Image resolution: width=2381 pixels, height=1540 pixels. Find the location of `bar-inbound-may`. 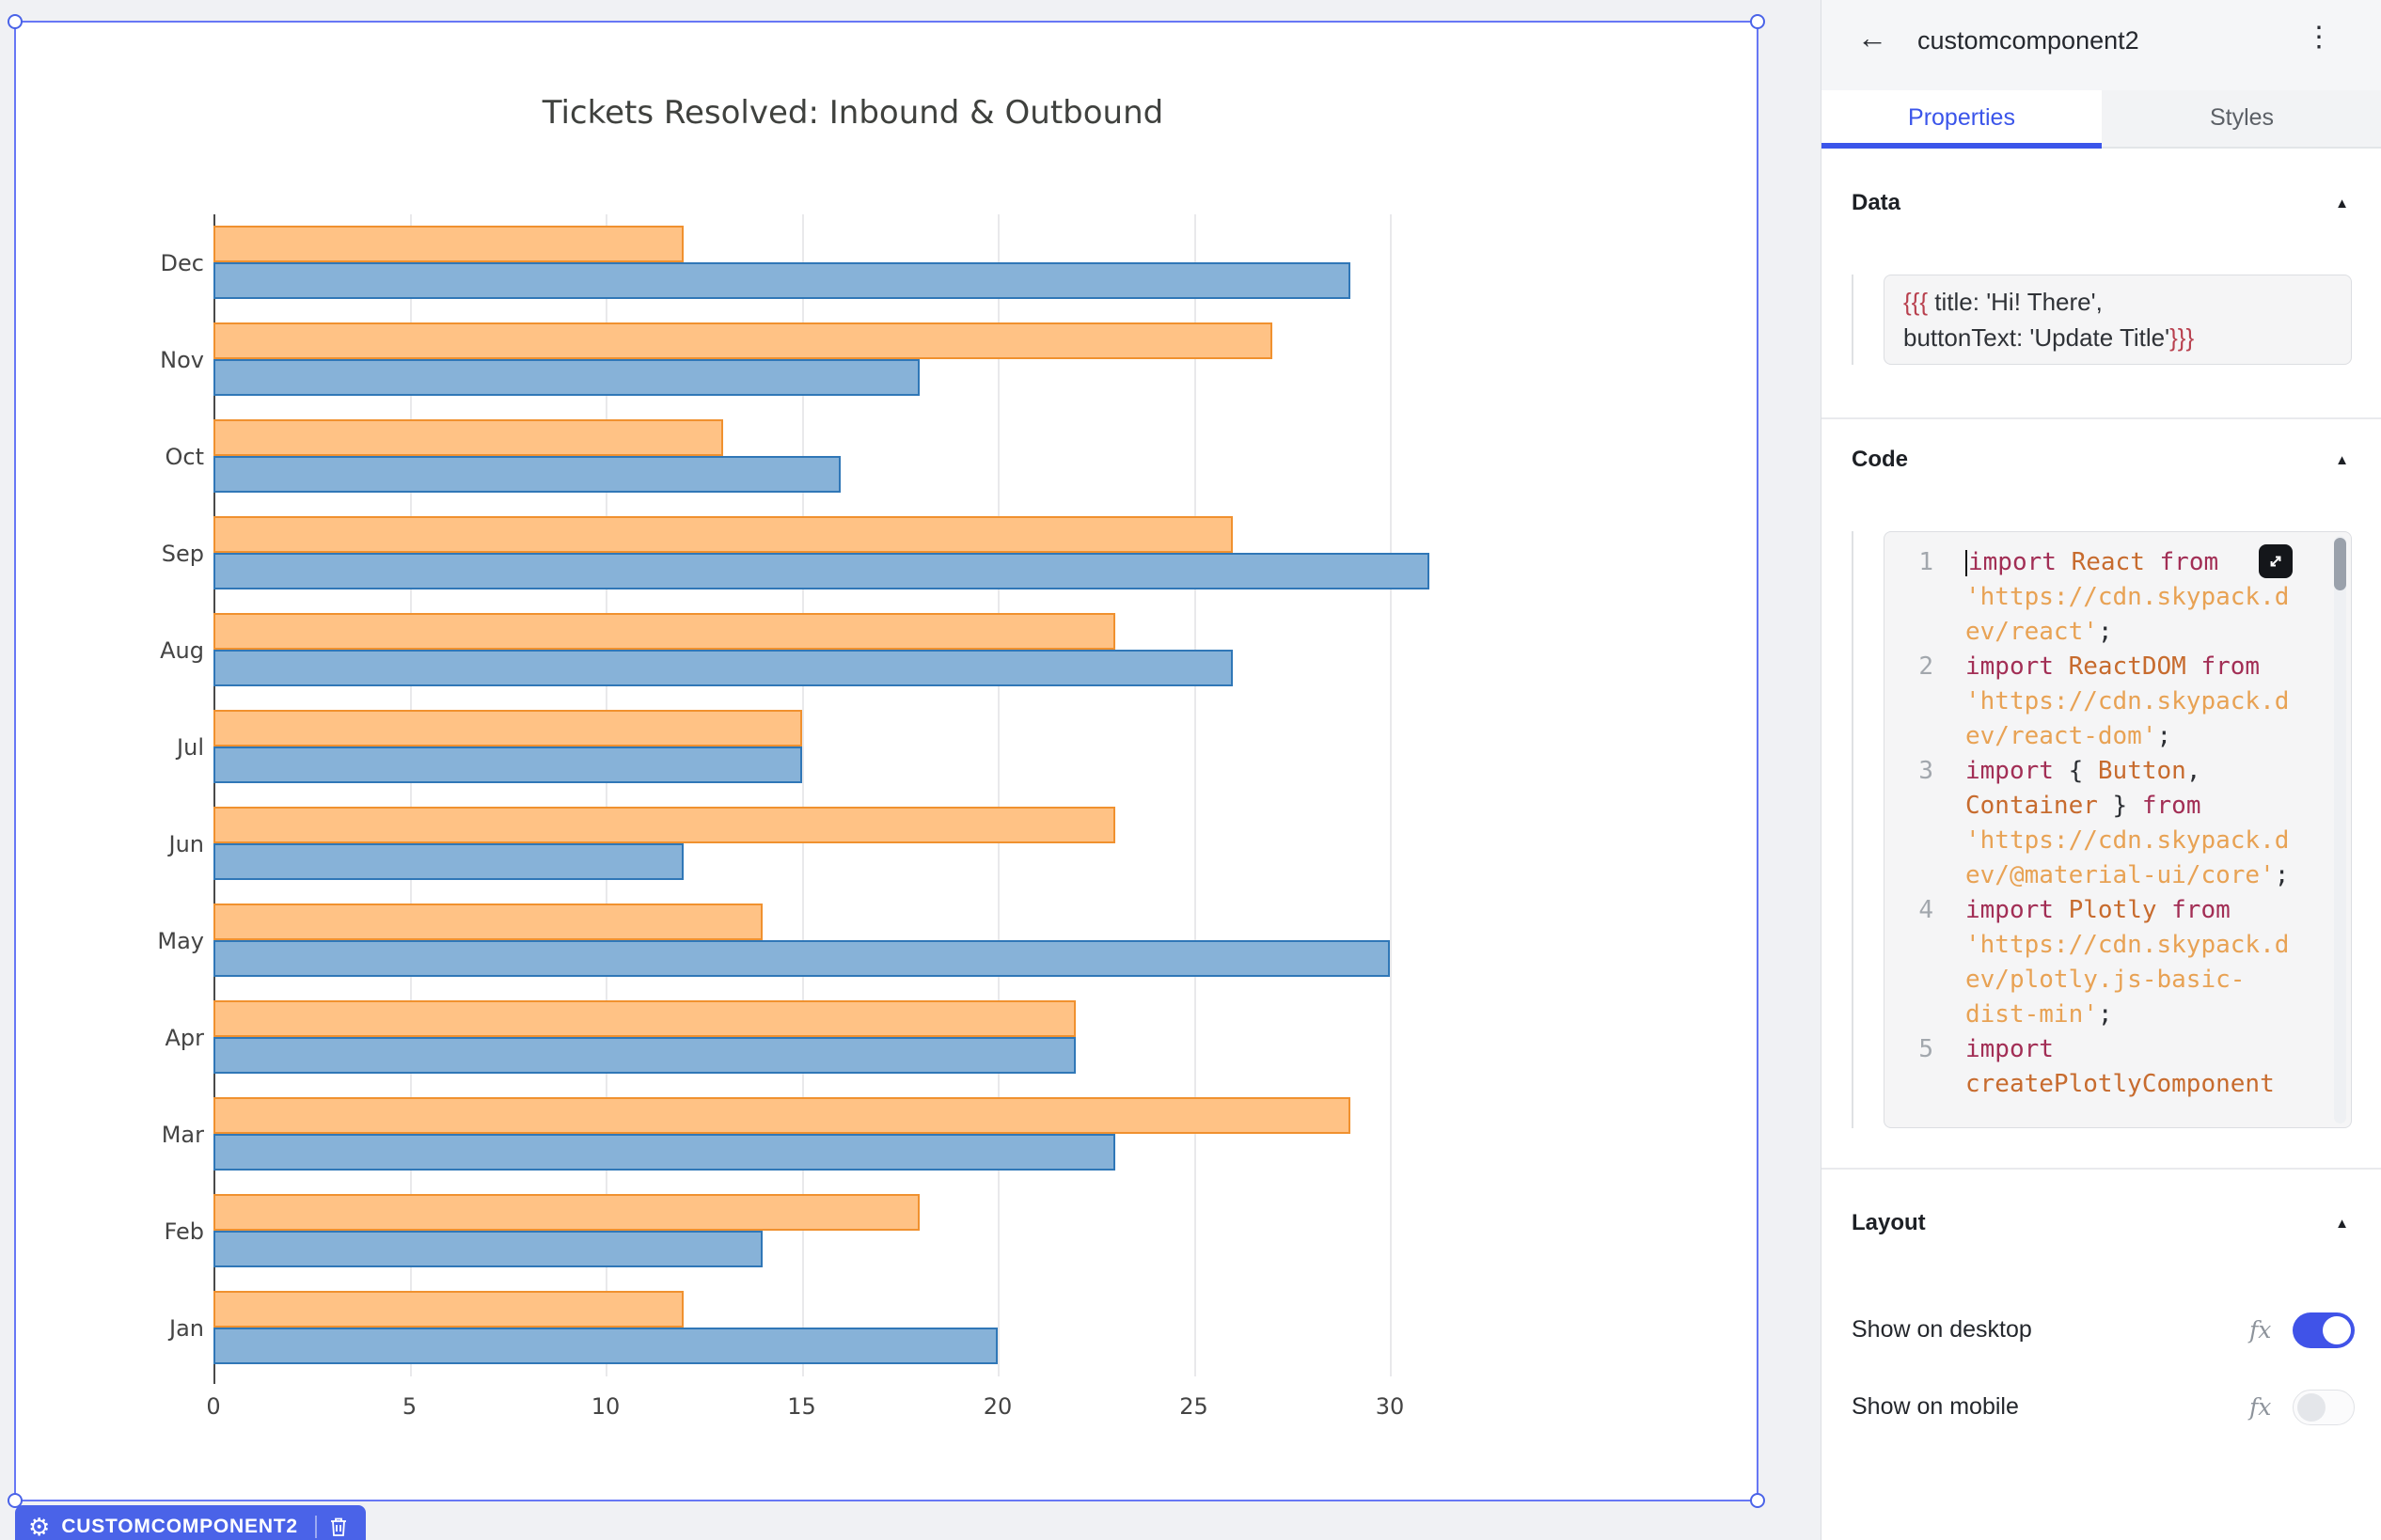

bar-inbound-may is located at coordinates (802, 959).